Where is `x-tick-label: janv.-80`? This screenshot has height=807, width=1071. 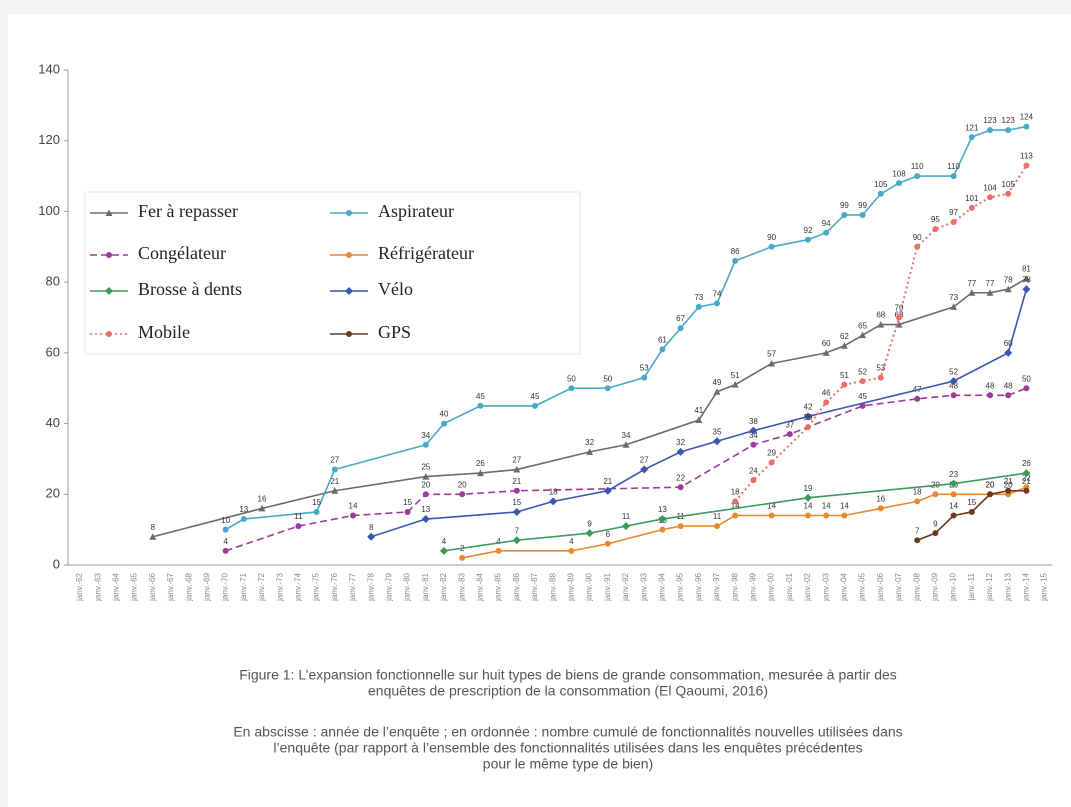
x-tick-label: janv.-80 is located at coordinates (407, 586).